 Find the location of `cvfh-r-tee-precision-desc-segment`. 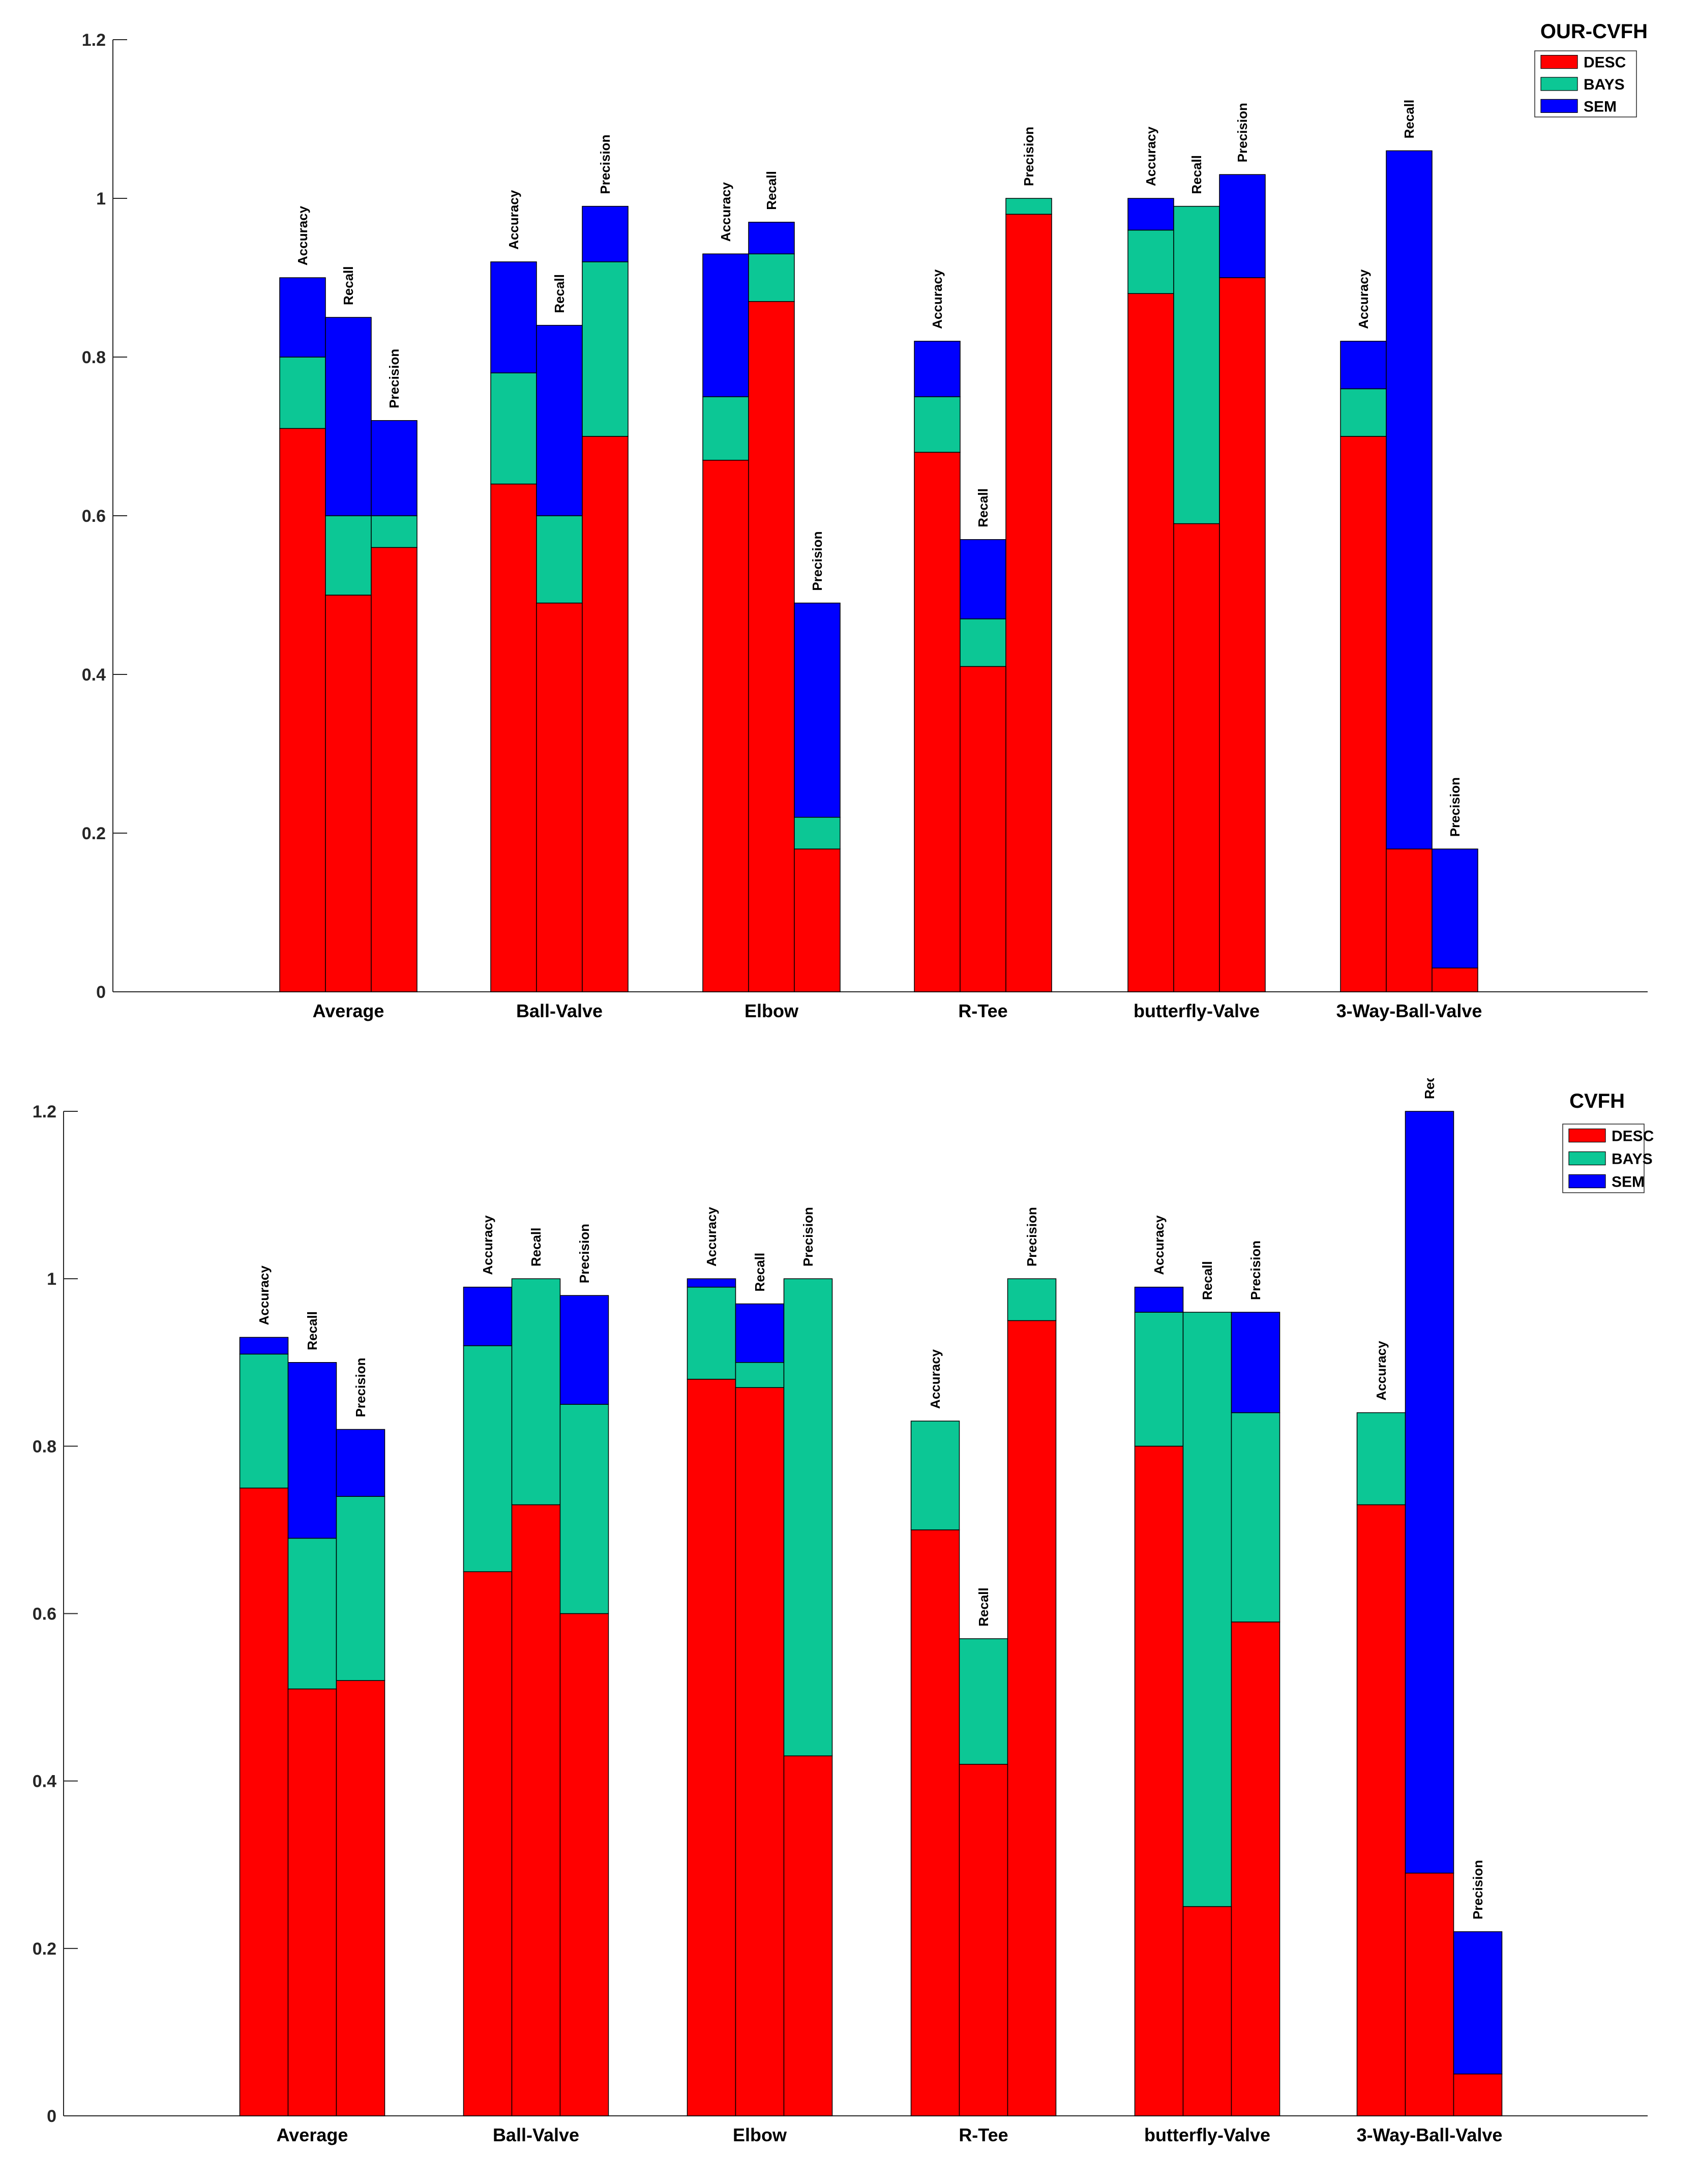

cvfh-r-tee-precision-desc-segment is located at coordinates (1032, 1718).